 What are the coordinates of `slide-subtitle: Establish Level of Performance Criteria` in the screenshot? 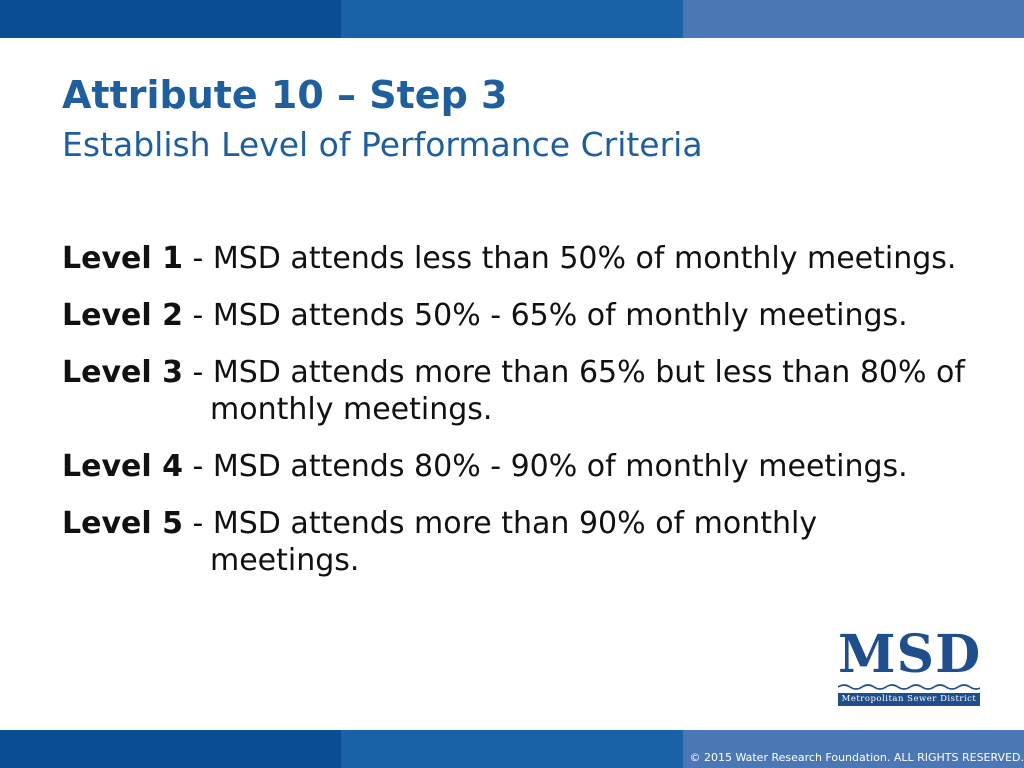 It's located at (382, 144).